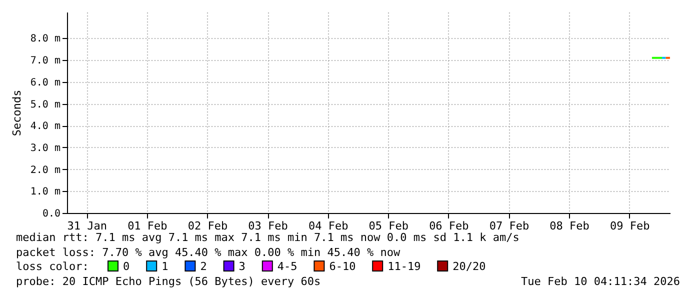  I want to click on legend-label: 20/20, so click(469, 266).